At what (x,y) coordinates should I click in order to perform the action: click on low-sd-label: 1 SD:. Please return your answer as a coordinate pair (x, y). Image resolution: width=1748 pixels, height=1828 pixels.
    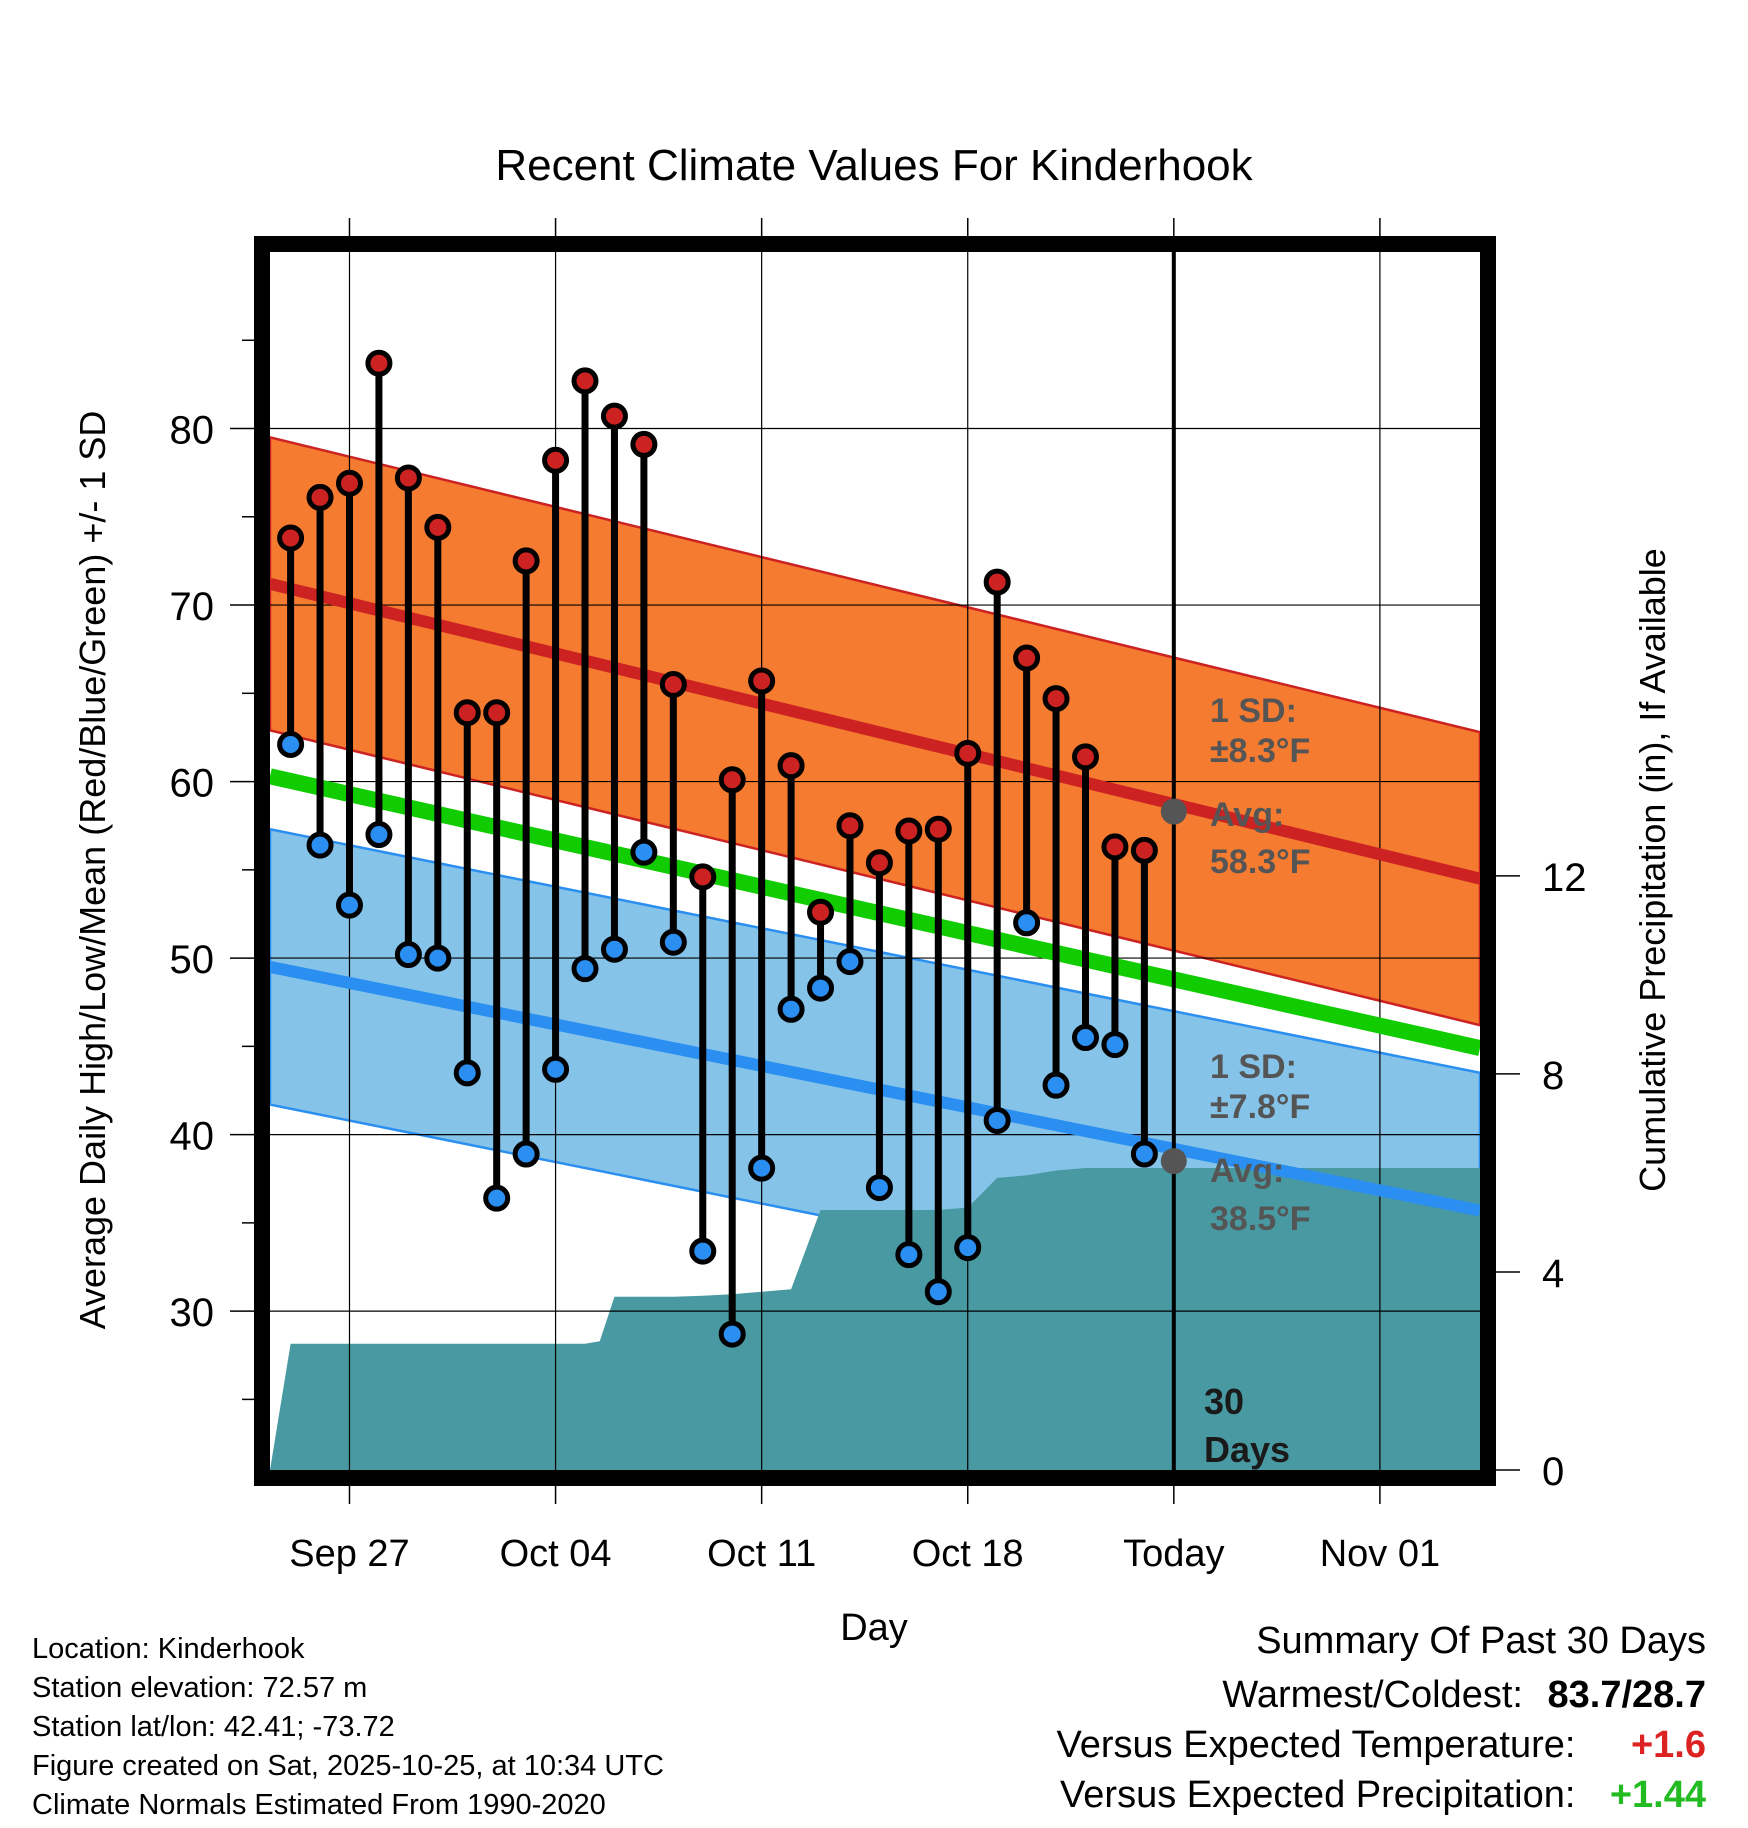
    Looking at the image, I should click on (1253, 1067).